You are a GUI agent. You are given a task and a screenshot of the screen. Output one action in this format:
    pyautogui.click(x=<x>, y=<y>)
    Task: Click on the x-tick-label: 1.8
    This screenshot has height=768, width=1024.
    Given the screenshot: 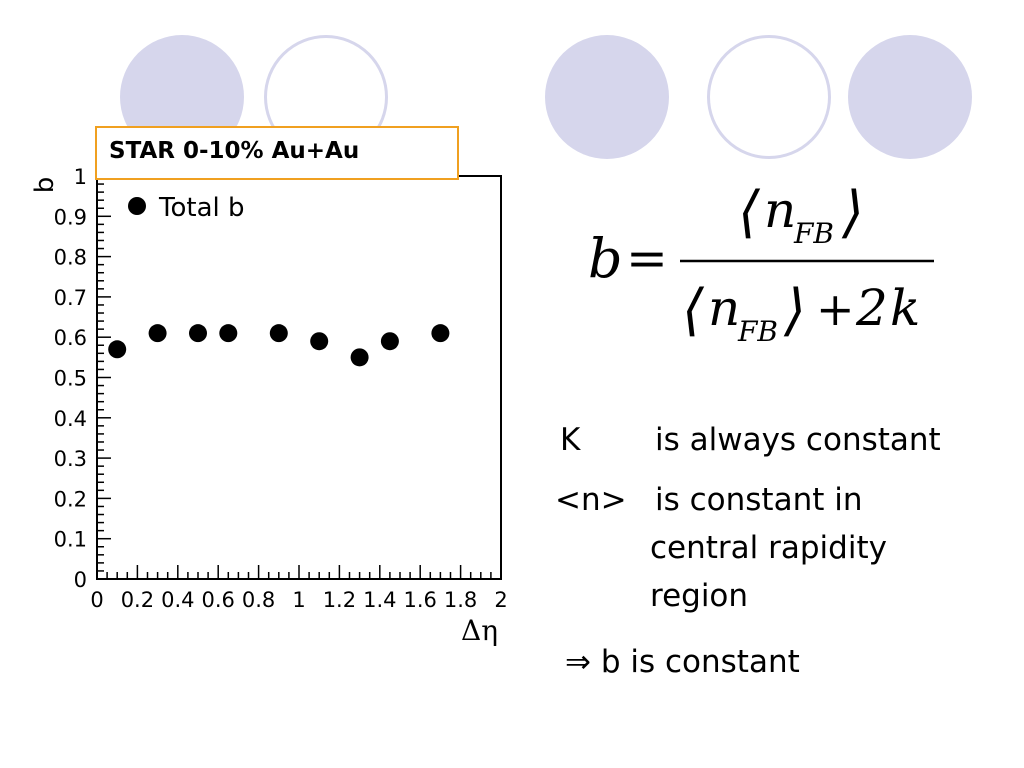 What is the action you would take?
    pyautogui.click(x=460, y=600)
    